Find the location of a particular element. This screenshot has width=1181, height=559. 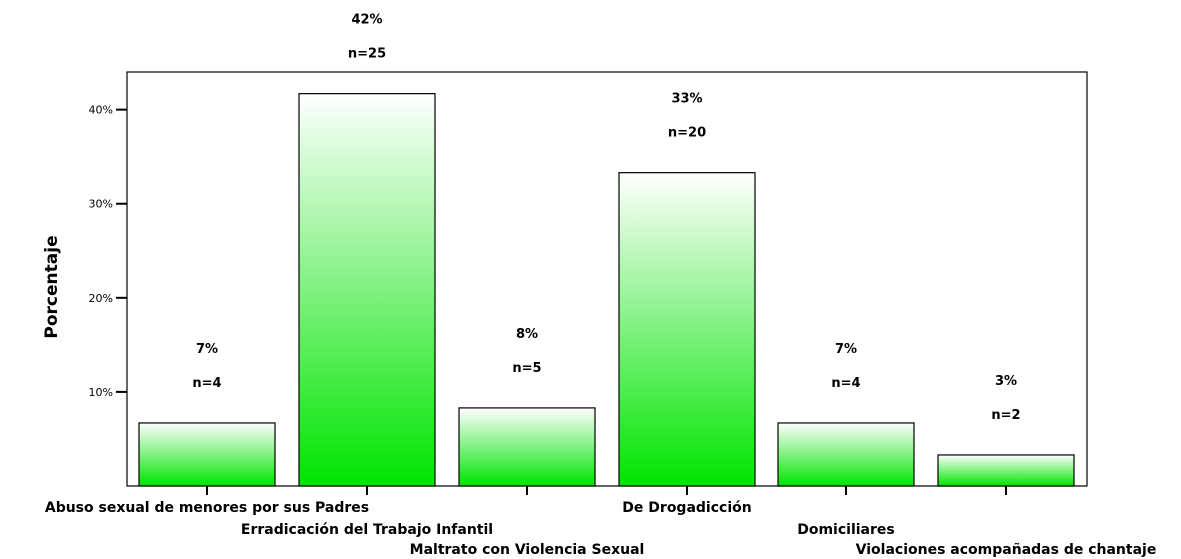

bar-percent-label: 42% is located at coordinates (366, 20).